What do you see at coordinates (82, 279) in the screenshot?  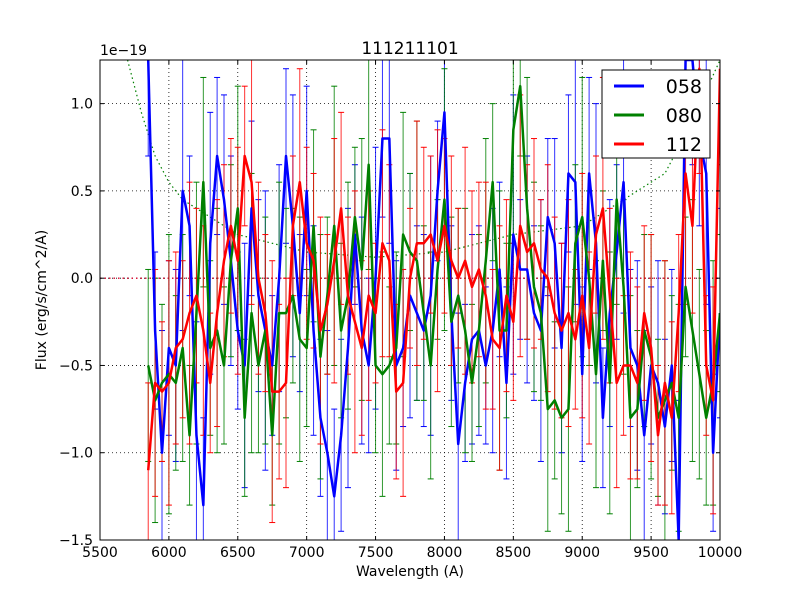 I see `y-tick-label: 0.0` at bounding box center [82, 279].